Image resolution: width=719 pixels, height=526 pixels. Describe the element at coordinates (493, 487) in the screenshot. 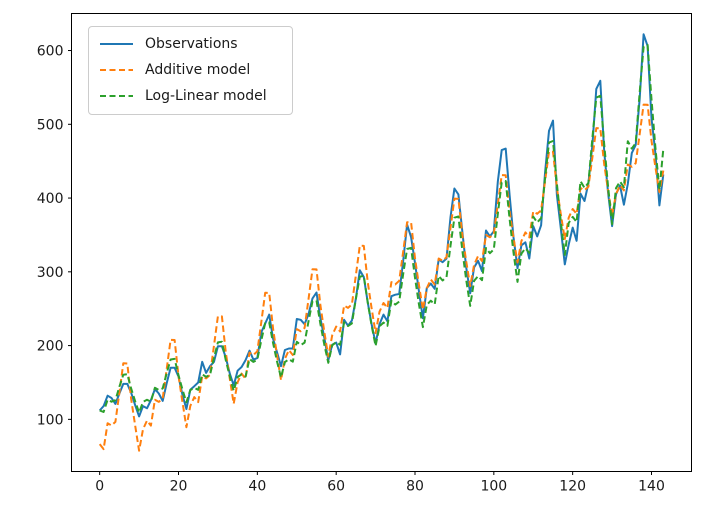

I see `x-axis-tick-label: 100` at that location.